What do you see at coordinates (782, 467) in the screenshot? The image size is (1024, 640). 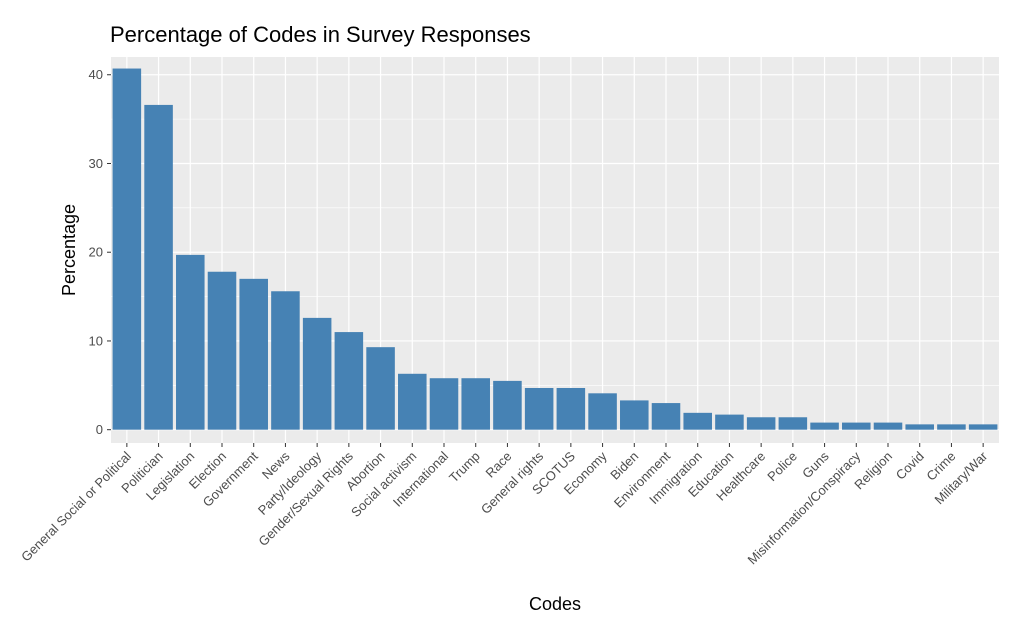 I see `x-tick-label: Police` at bounding box center [782, 467].